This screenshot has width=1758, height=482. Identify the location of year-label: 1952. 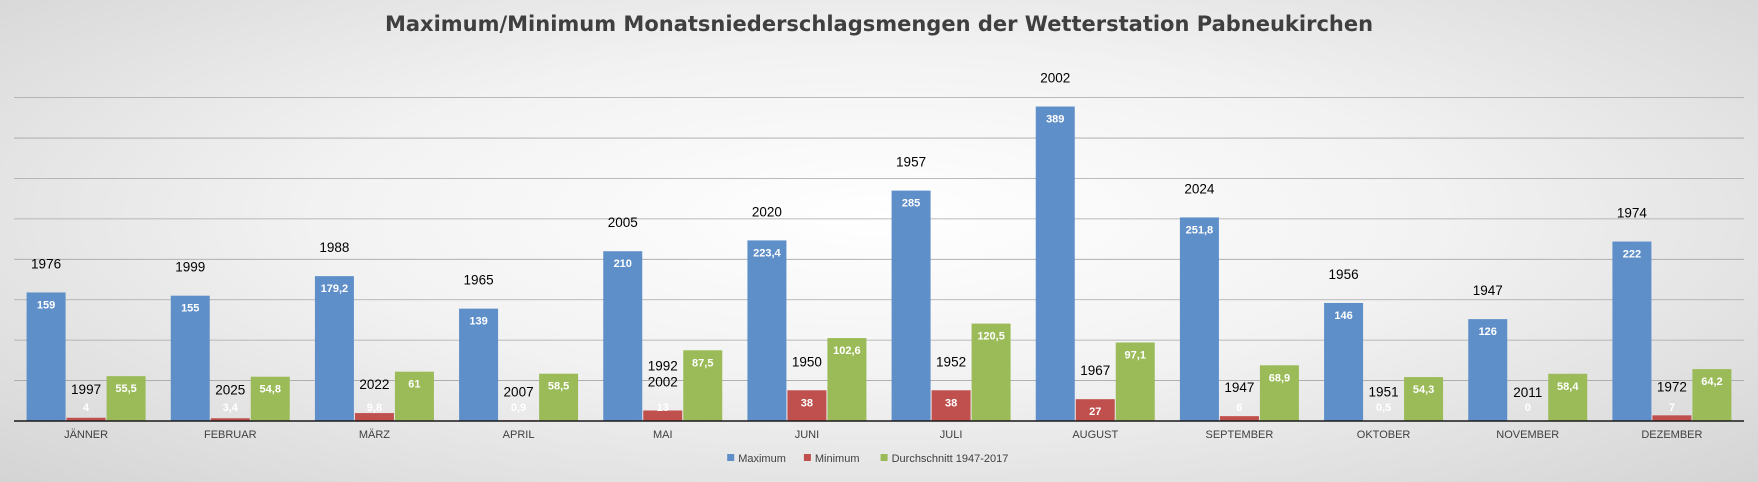
(951, 361).